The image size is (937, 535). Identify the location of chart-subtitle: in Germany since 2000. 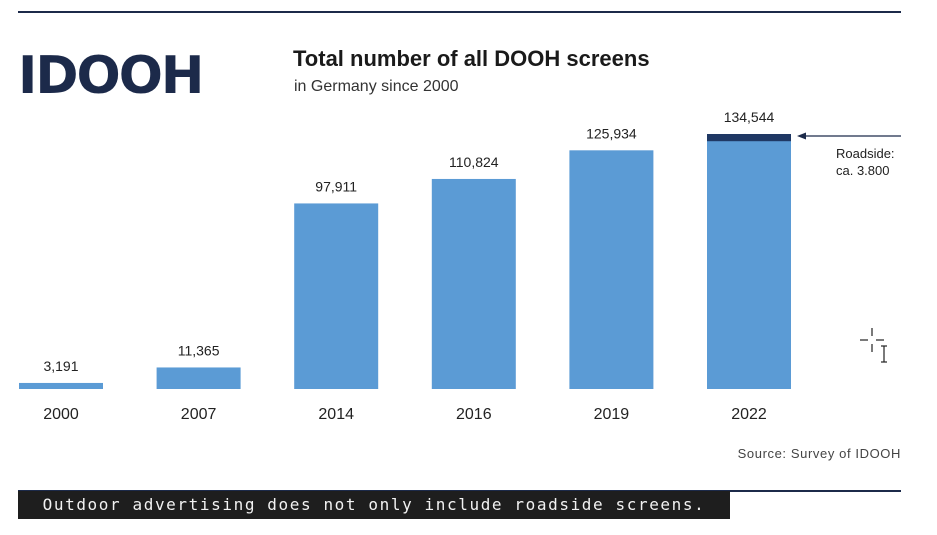
(376, 86).